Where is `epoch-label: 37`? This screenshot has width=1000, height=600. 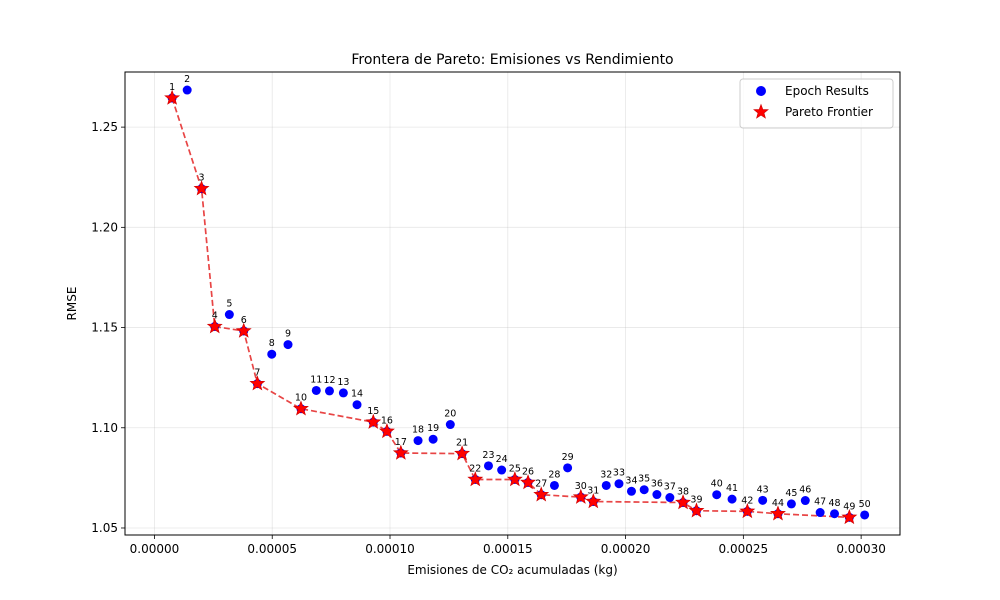
epoch-label: 37 is located at coordinates (670, 487).